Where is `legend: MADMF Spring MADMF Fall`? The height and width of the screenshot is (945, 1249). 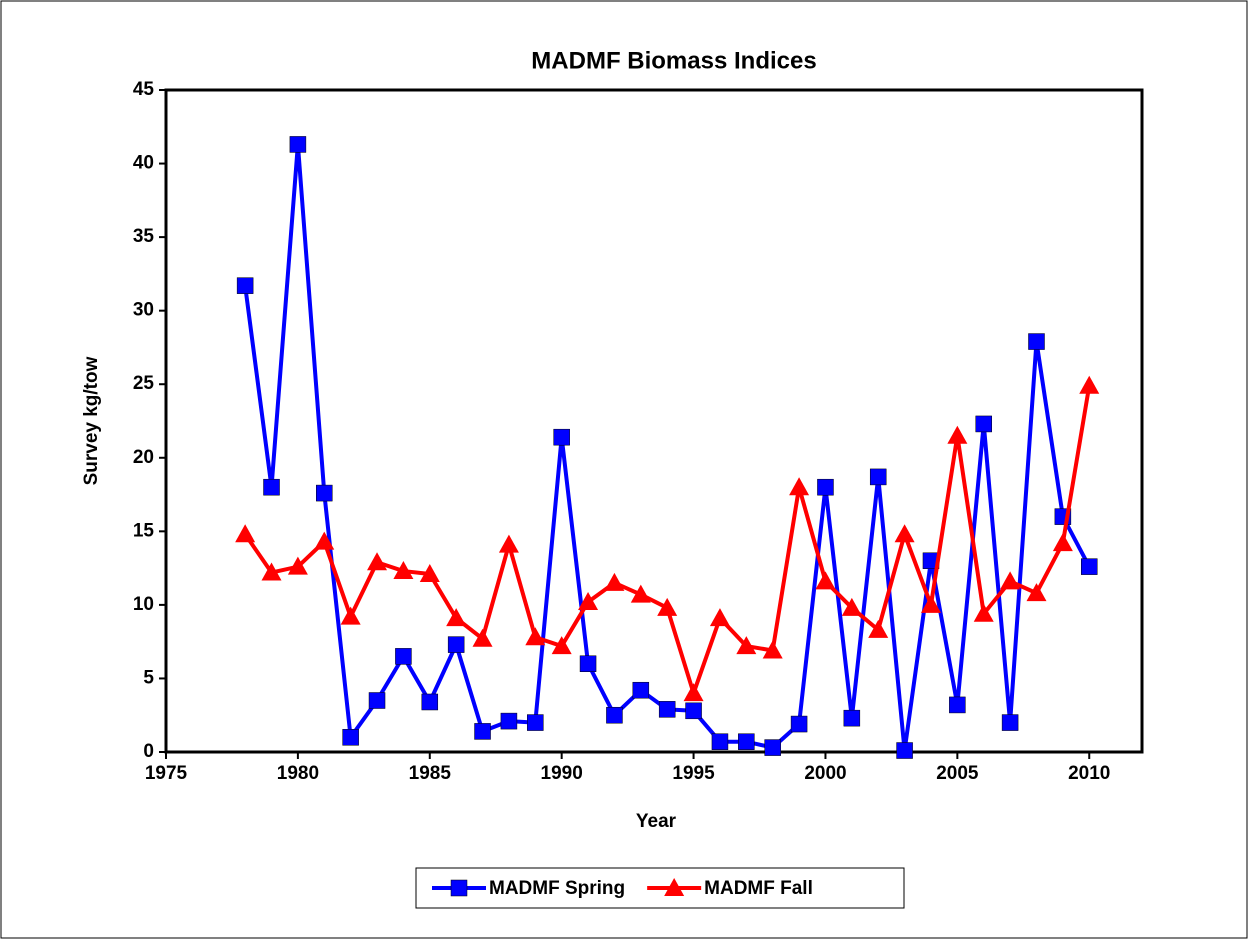
legend: MADMF Spring MADMF Fall is located at coordinates (660, 888).